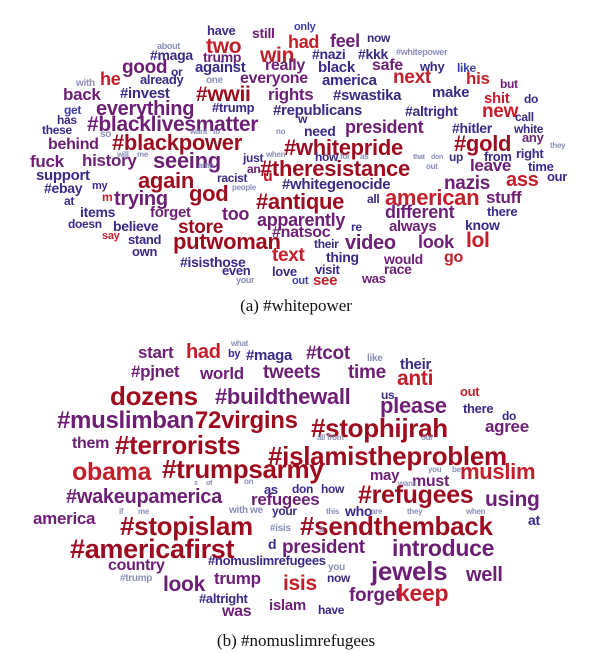 Image resolution: width=592 pixels, height=653 pixels. Describe the element at coordinates (524, 117) in the screenshot. I see `cloud-word: call` at that location.